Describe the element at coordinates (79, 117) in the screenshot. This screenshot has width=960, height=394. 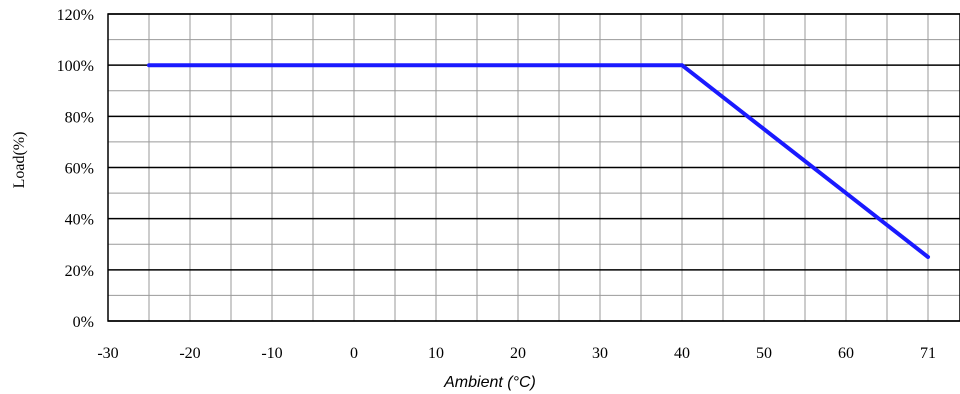
I see `y-tick-label: 80%` at that location.